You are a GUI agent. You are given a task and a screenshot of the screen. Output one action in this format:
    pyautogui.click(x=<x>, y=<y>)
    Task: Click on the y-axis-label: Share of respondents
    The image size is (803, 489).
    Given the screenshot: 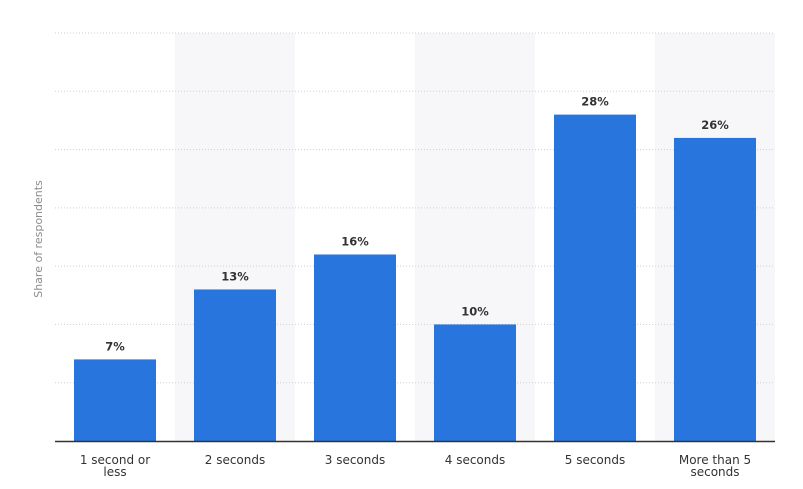 What is the action you would take?
    pyautogui.click(x=38, y=239)
    